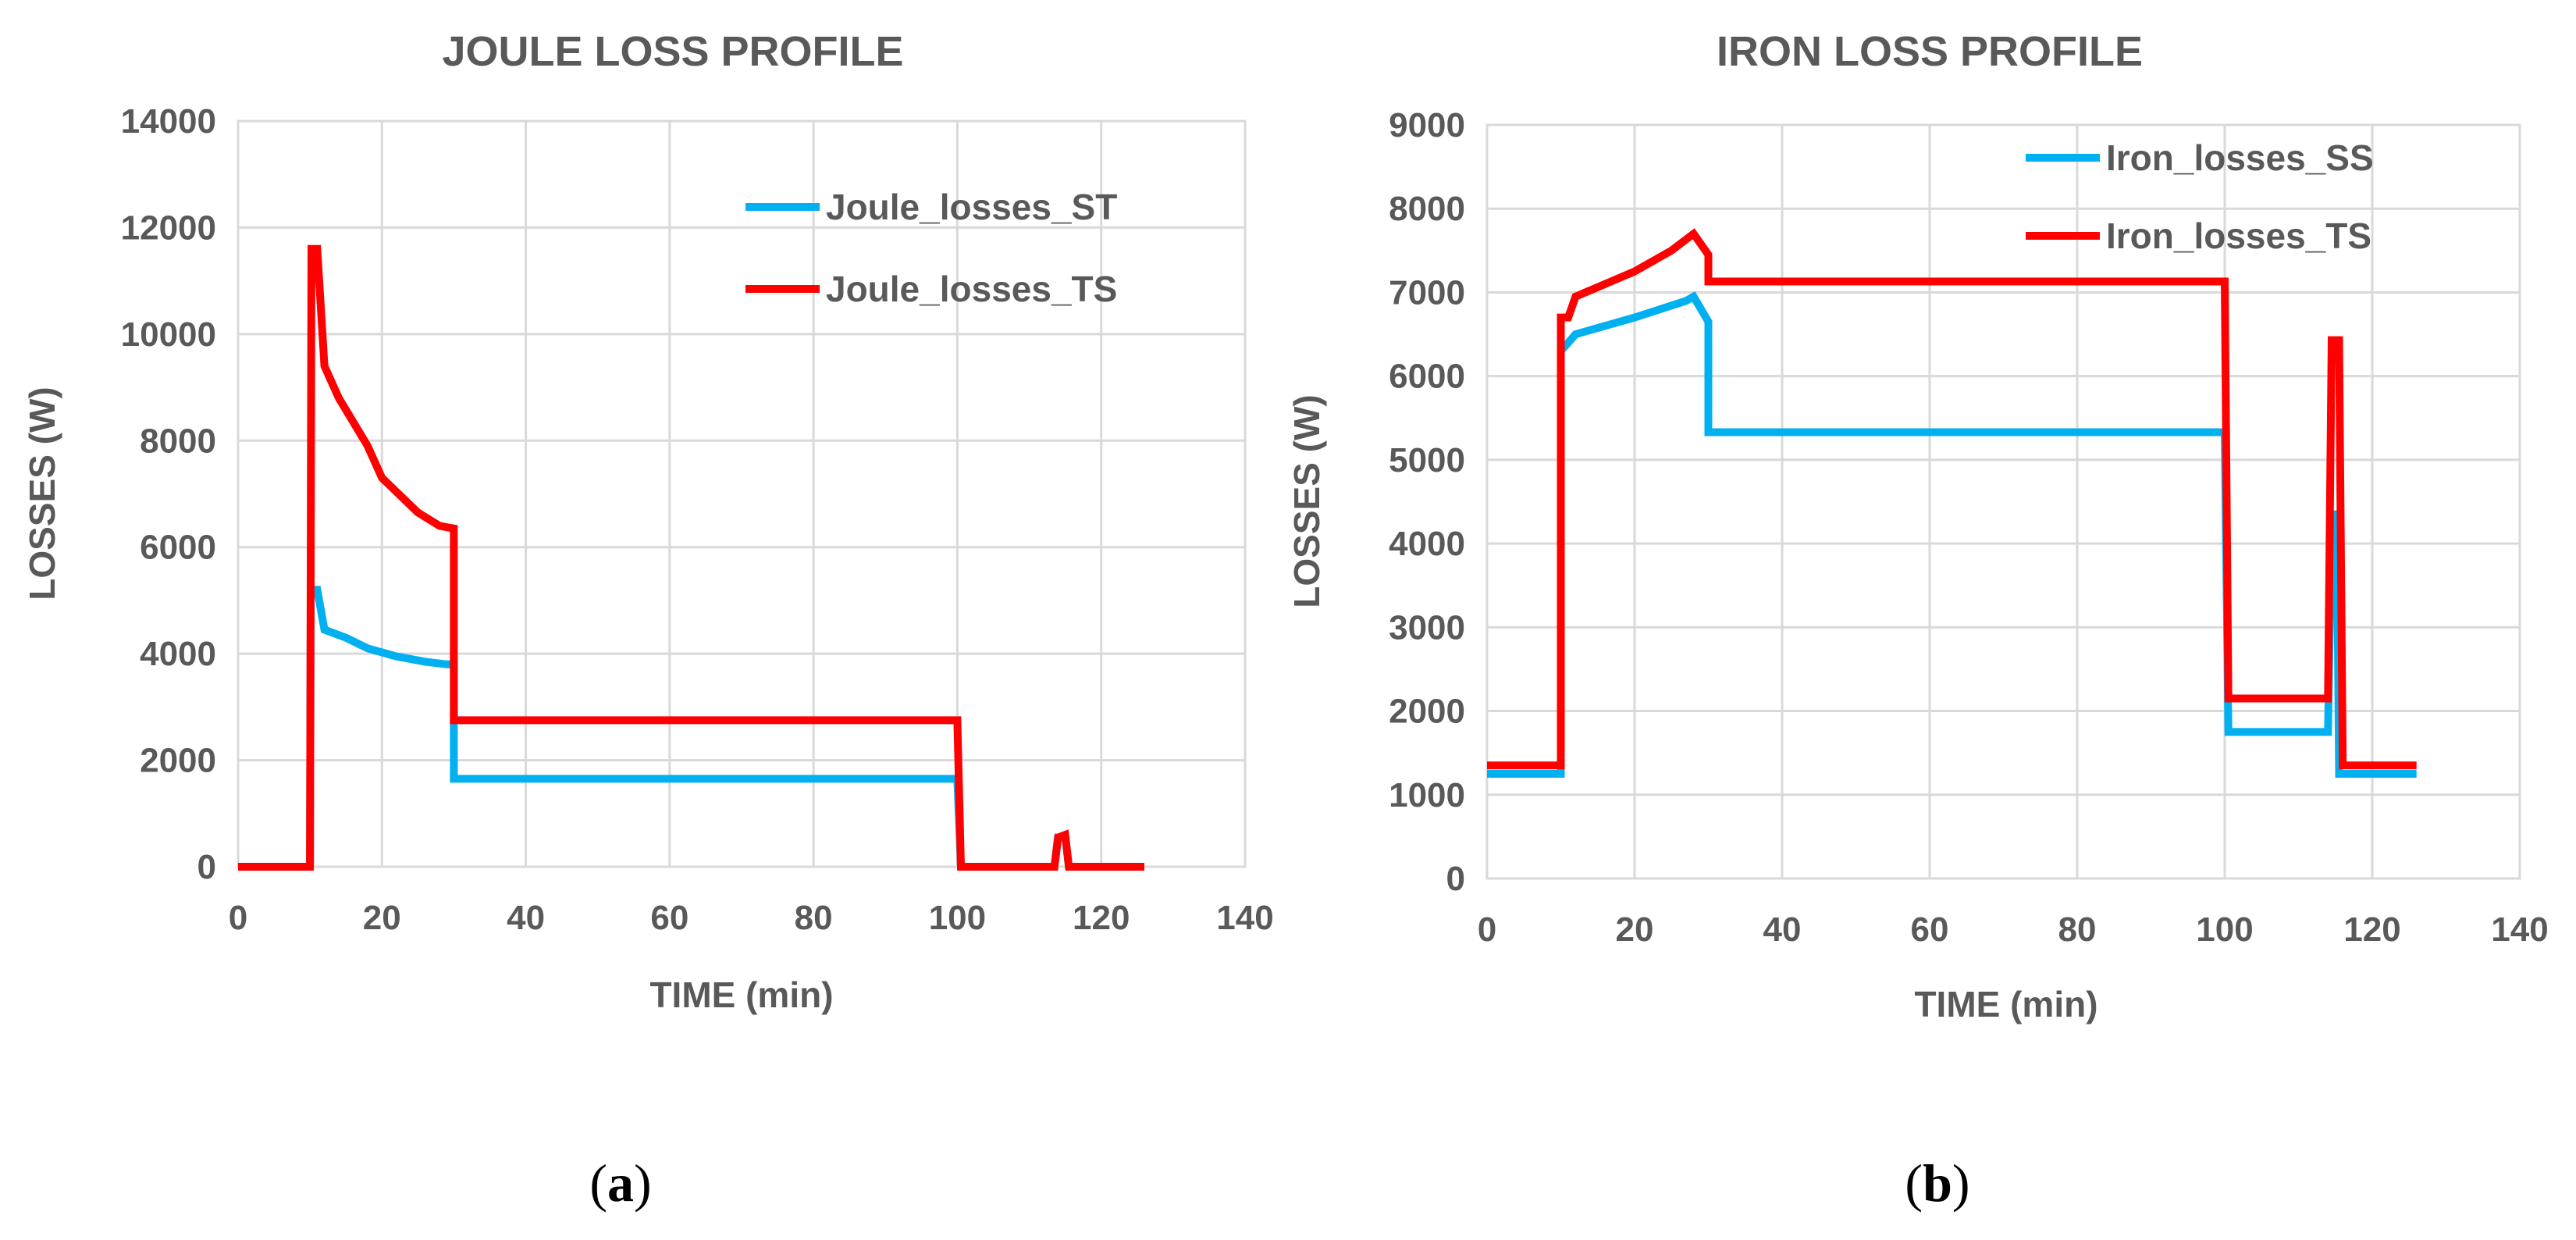 This screenshot has width=2576, height=1240. I want to click on y-tick-label: 1000, so click(1427, 795).